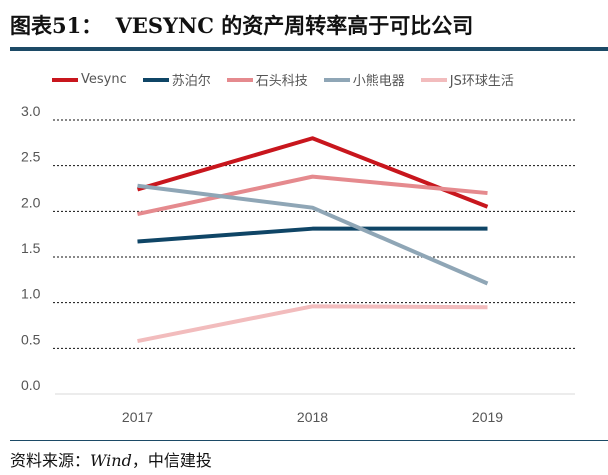  I want to click on y-tick-label: 0.0, so click(31, 385).